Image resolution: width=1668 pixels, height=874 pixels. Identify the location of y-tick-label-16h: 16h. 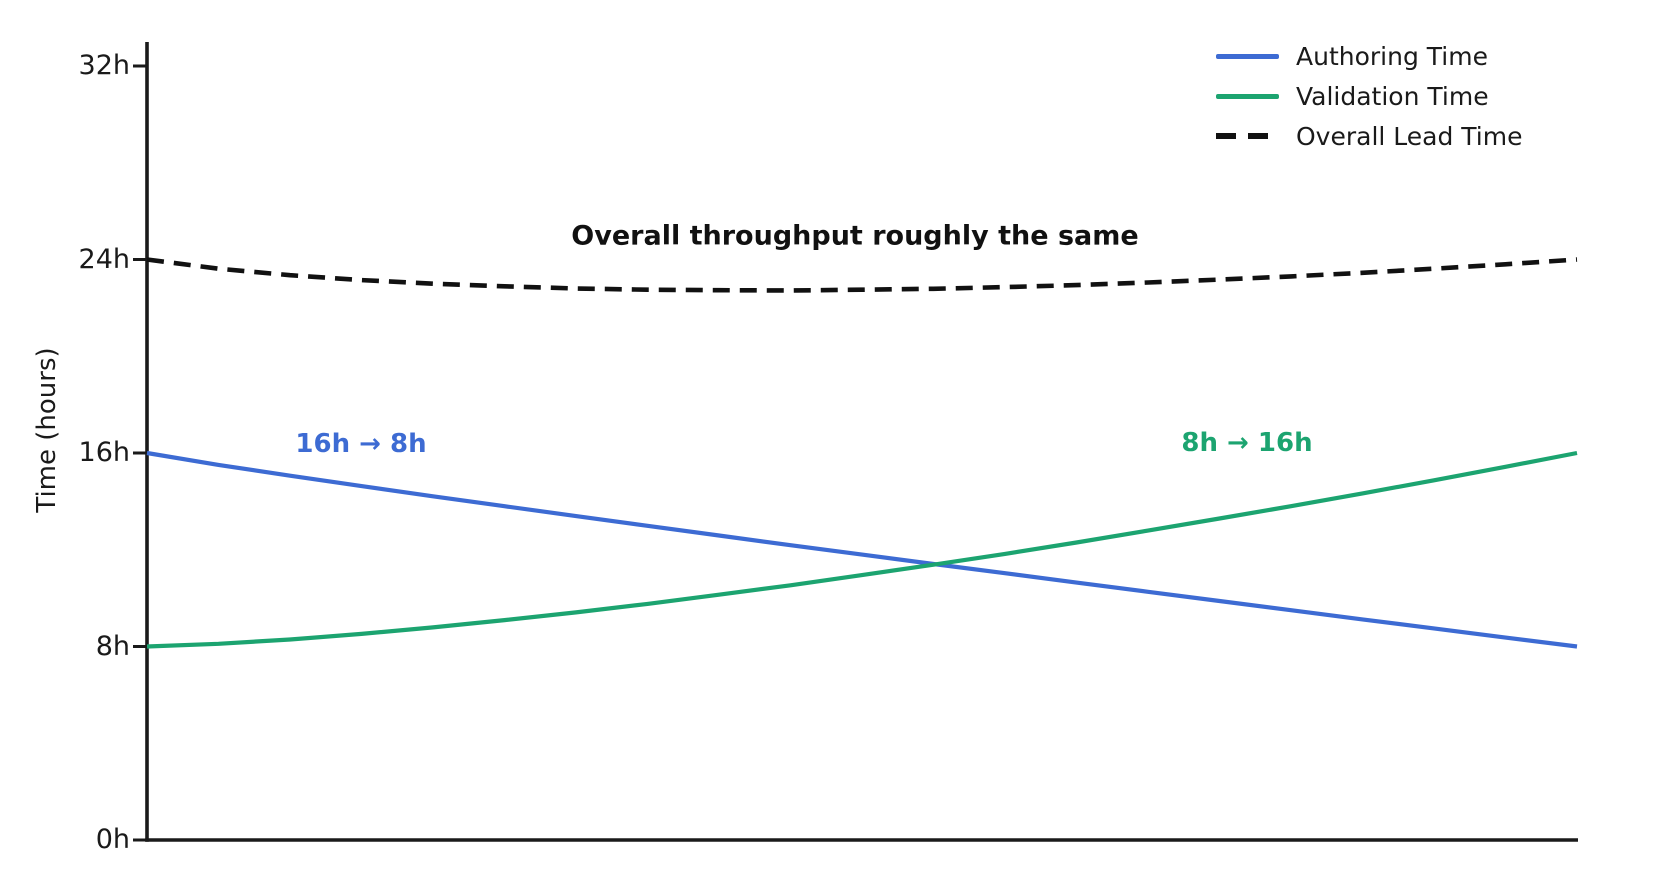
(104, 452).